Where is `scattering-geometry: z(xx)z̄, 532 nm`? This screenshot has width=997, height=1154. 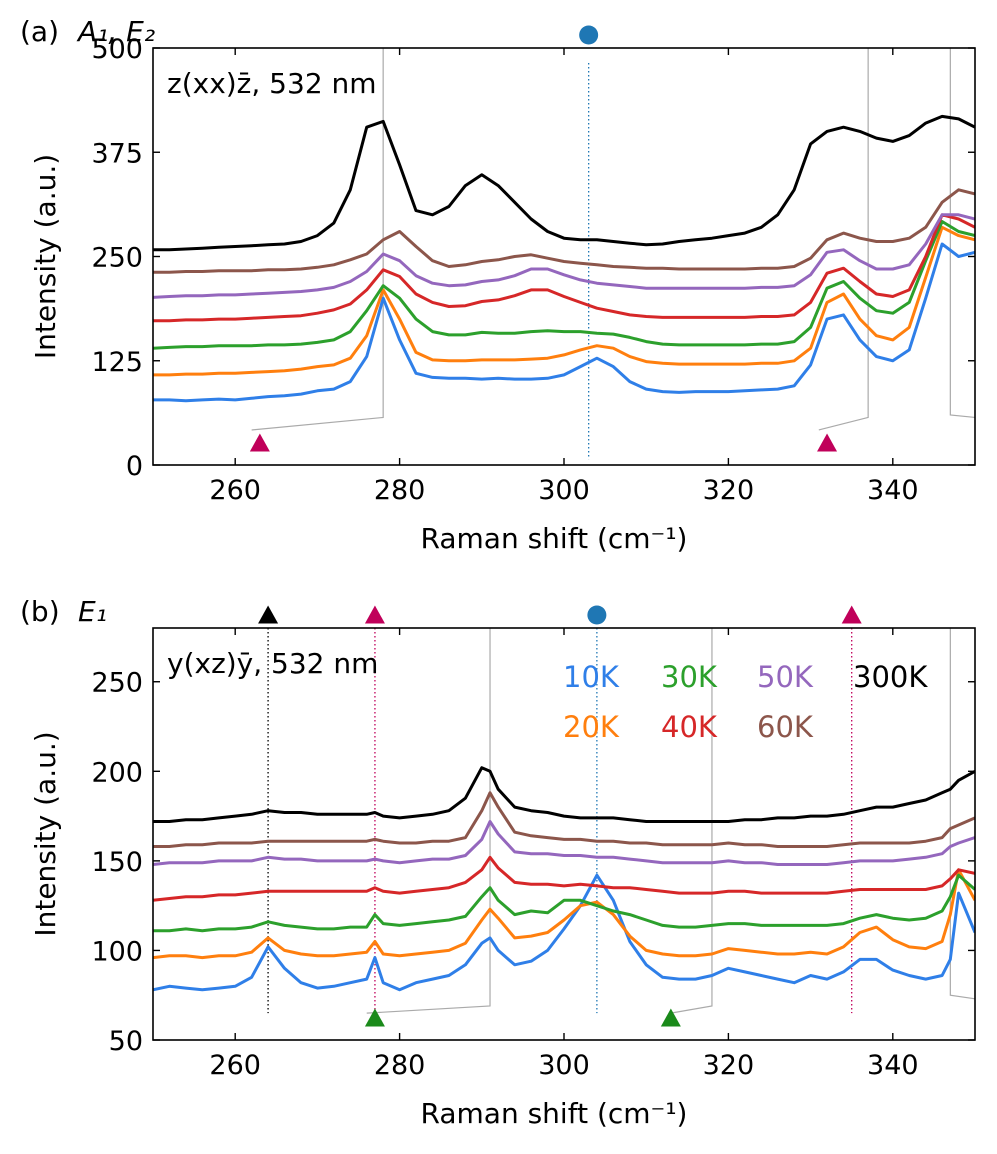
scattering-geometry: z(xx)z̄, 532 nm is located at coordinates (272, 83).